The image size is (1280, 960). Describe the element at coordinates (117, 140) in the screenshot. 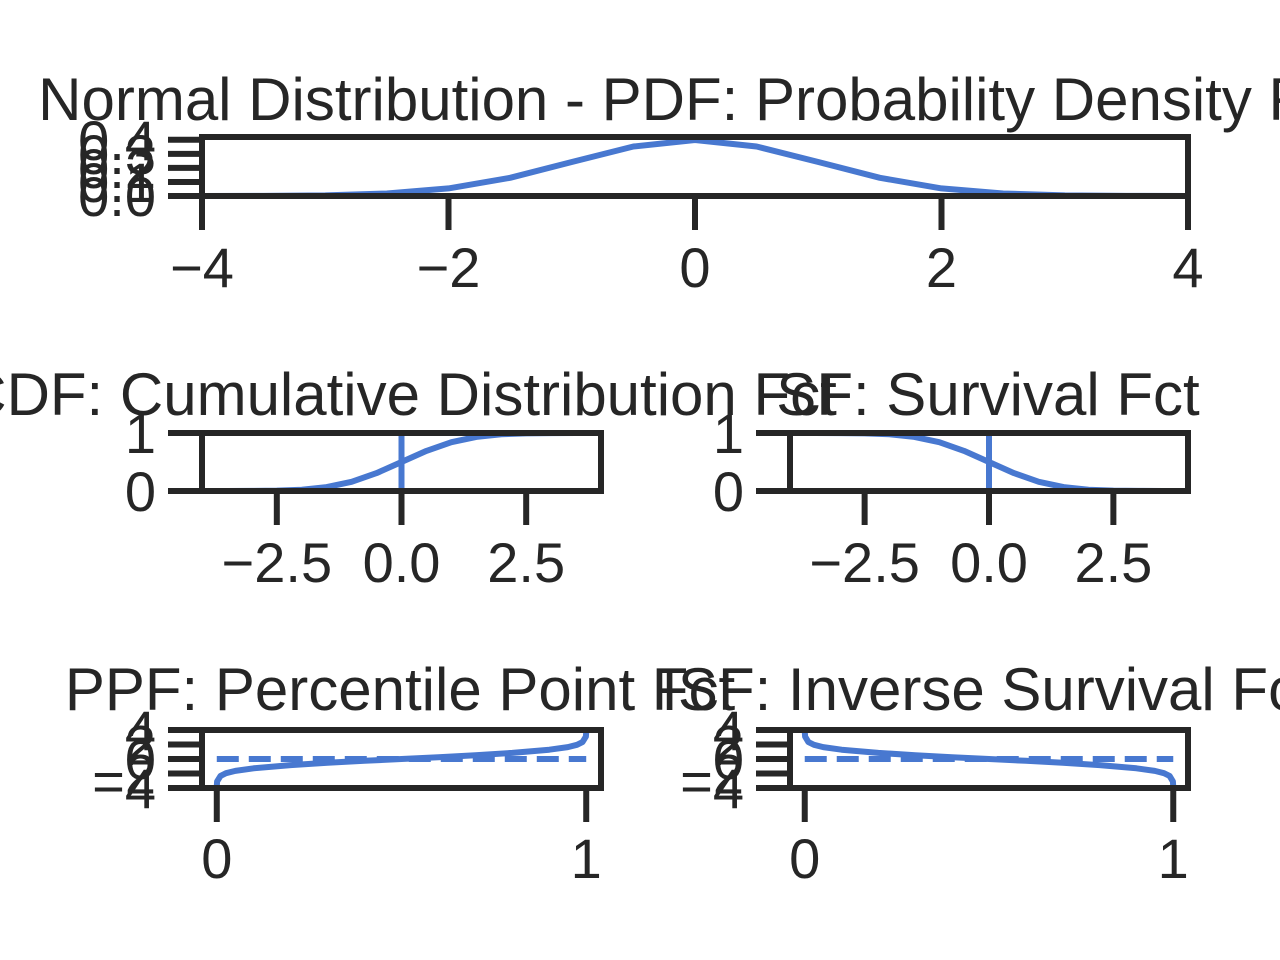

I see `ytick-label-pdf-4: 0.4` at that location.